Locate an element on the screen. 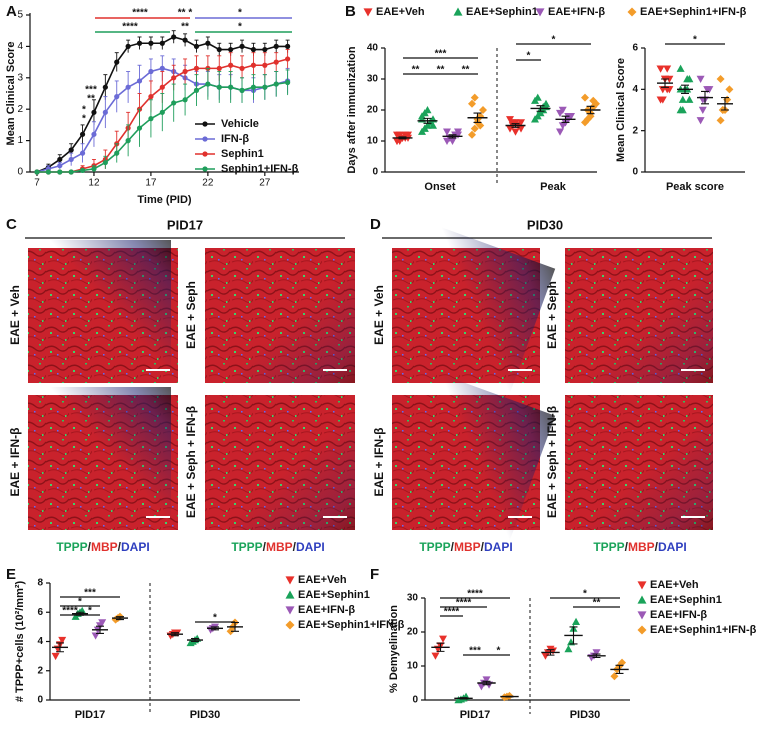  y-tick-label: 3 is located at coordinates (20, 77).